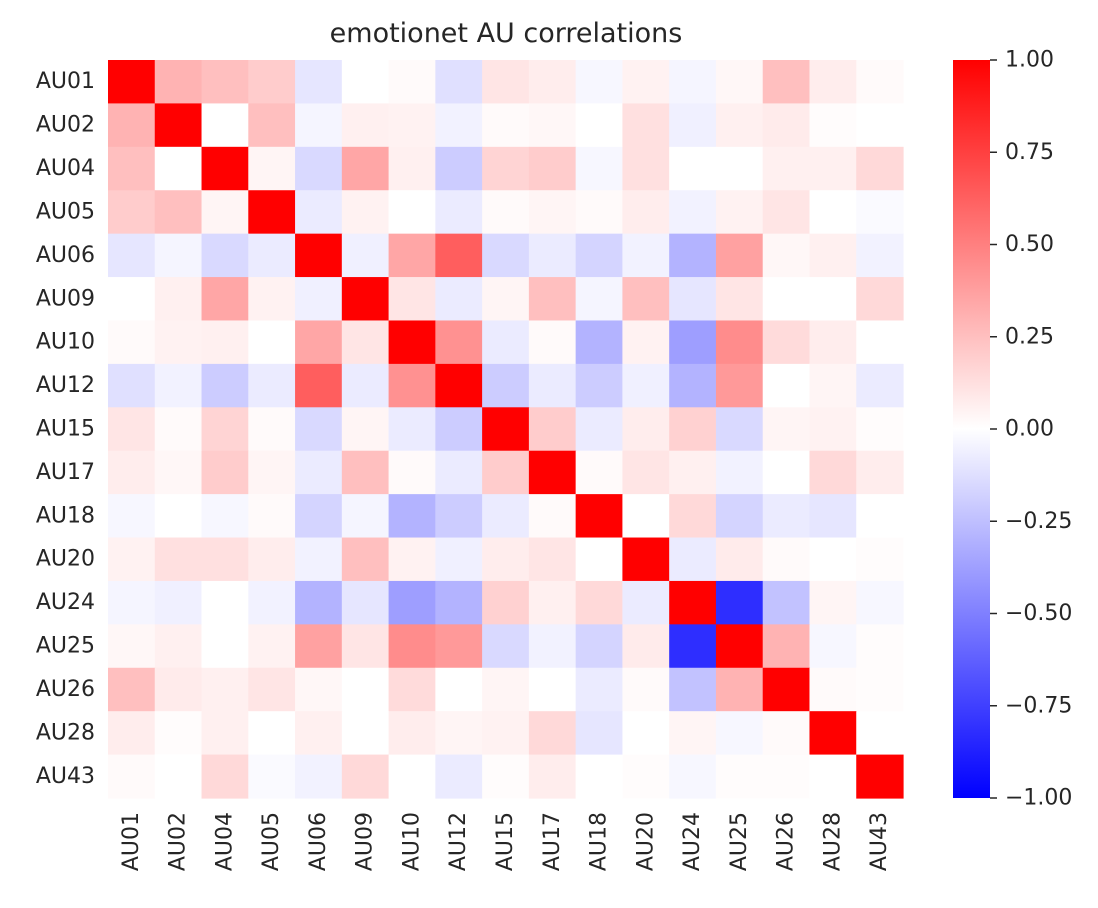 The image size is (1098, 908). Describe the element at coordinates (693, 82) in the screenshot. I see `heatmap-cell-AU01-AU24` at that location.